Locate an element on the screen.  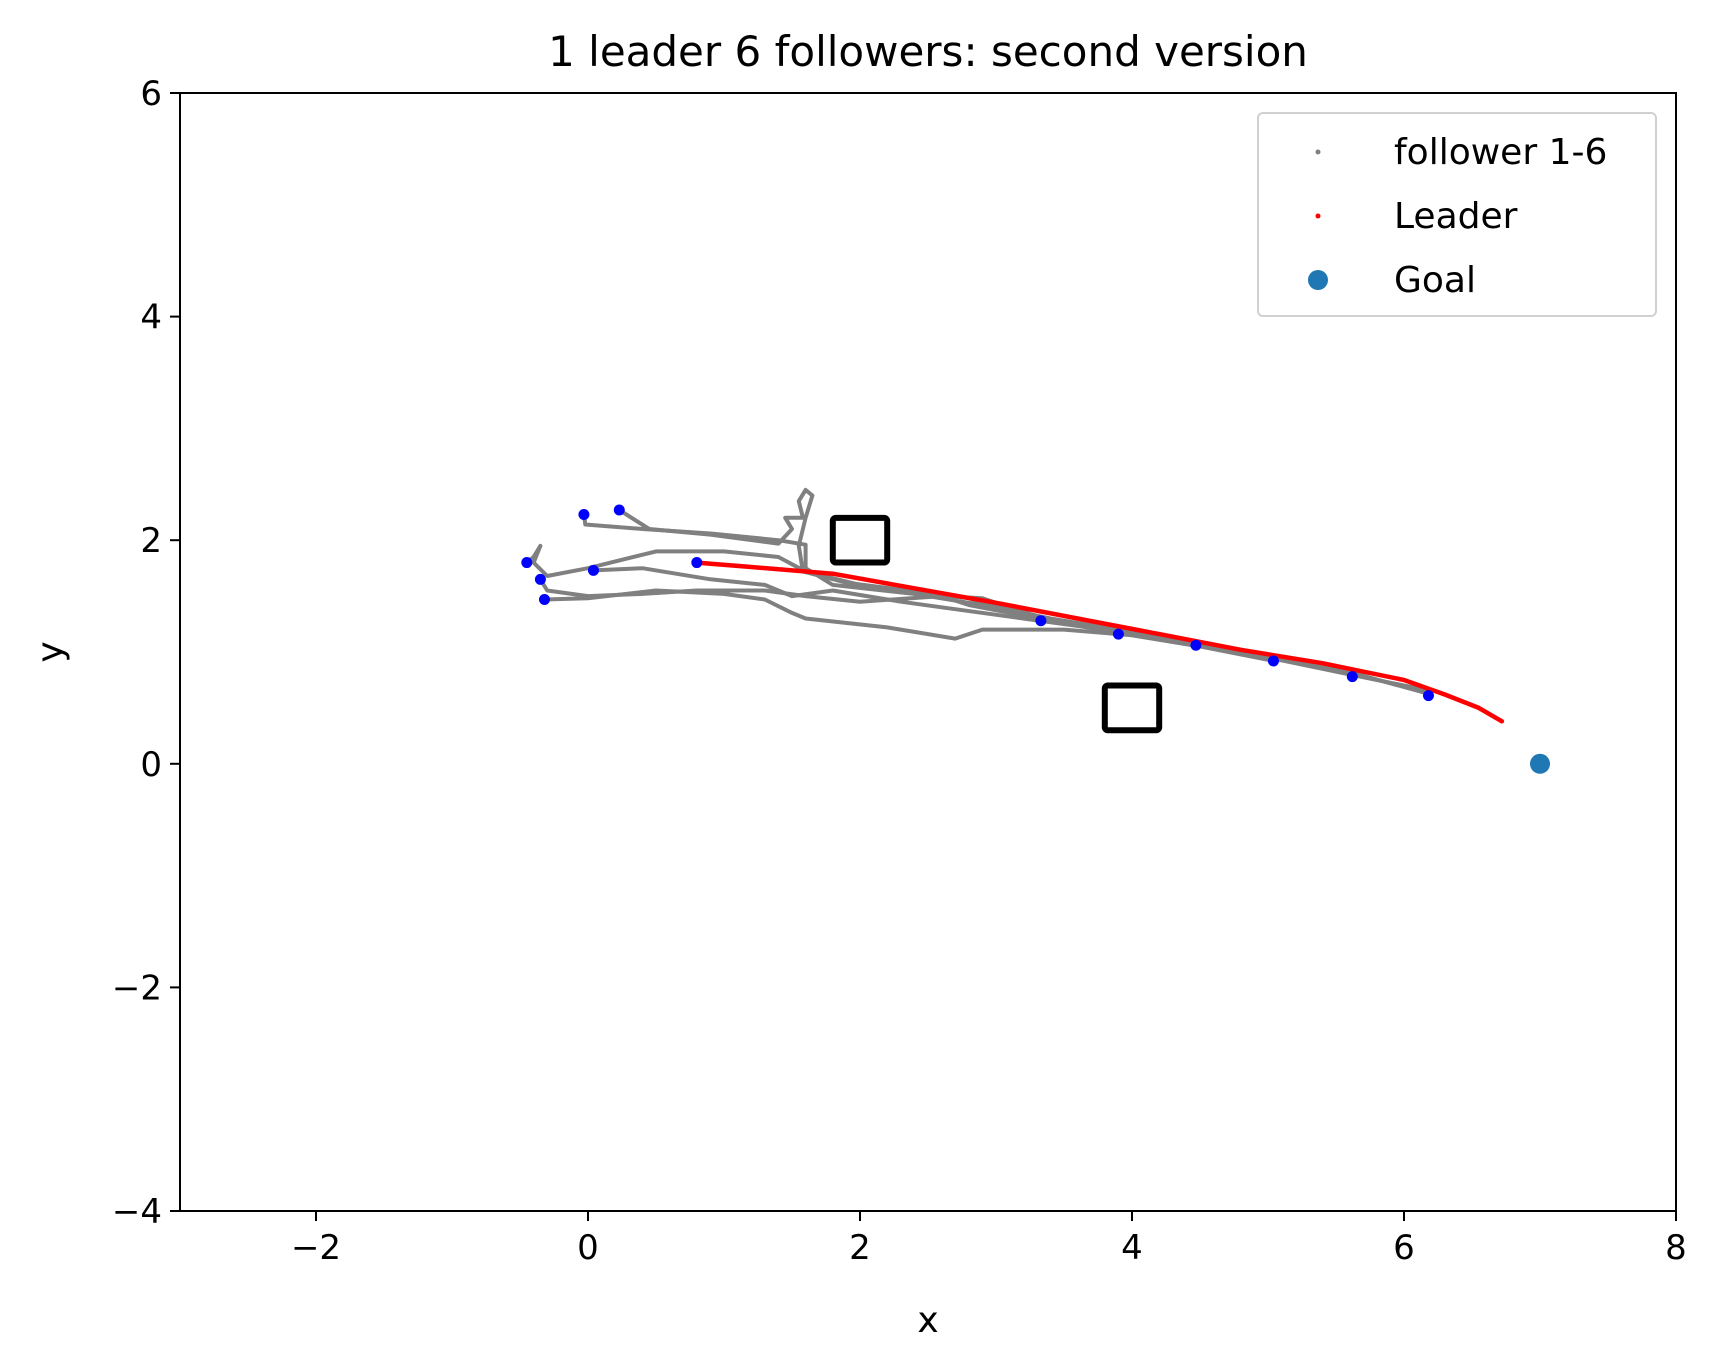
leader-trajectory is located at coordinates (1099, 642).